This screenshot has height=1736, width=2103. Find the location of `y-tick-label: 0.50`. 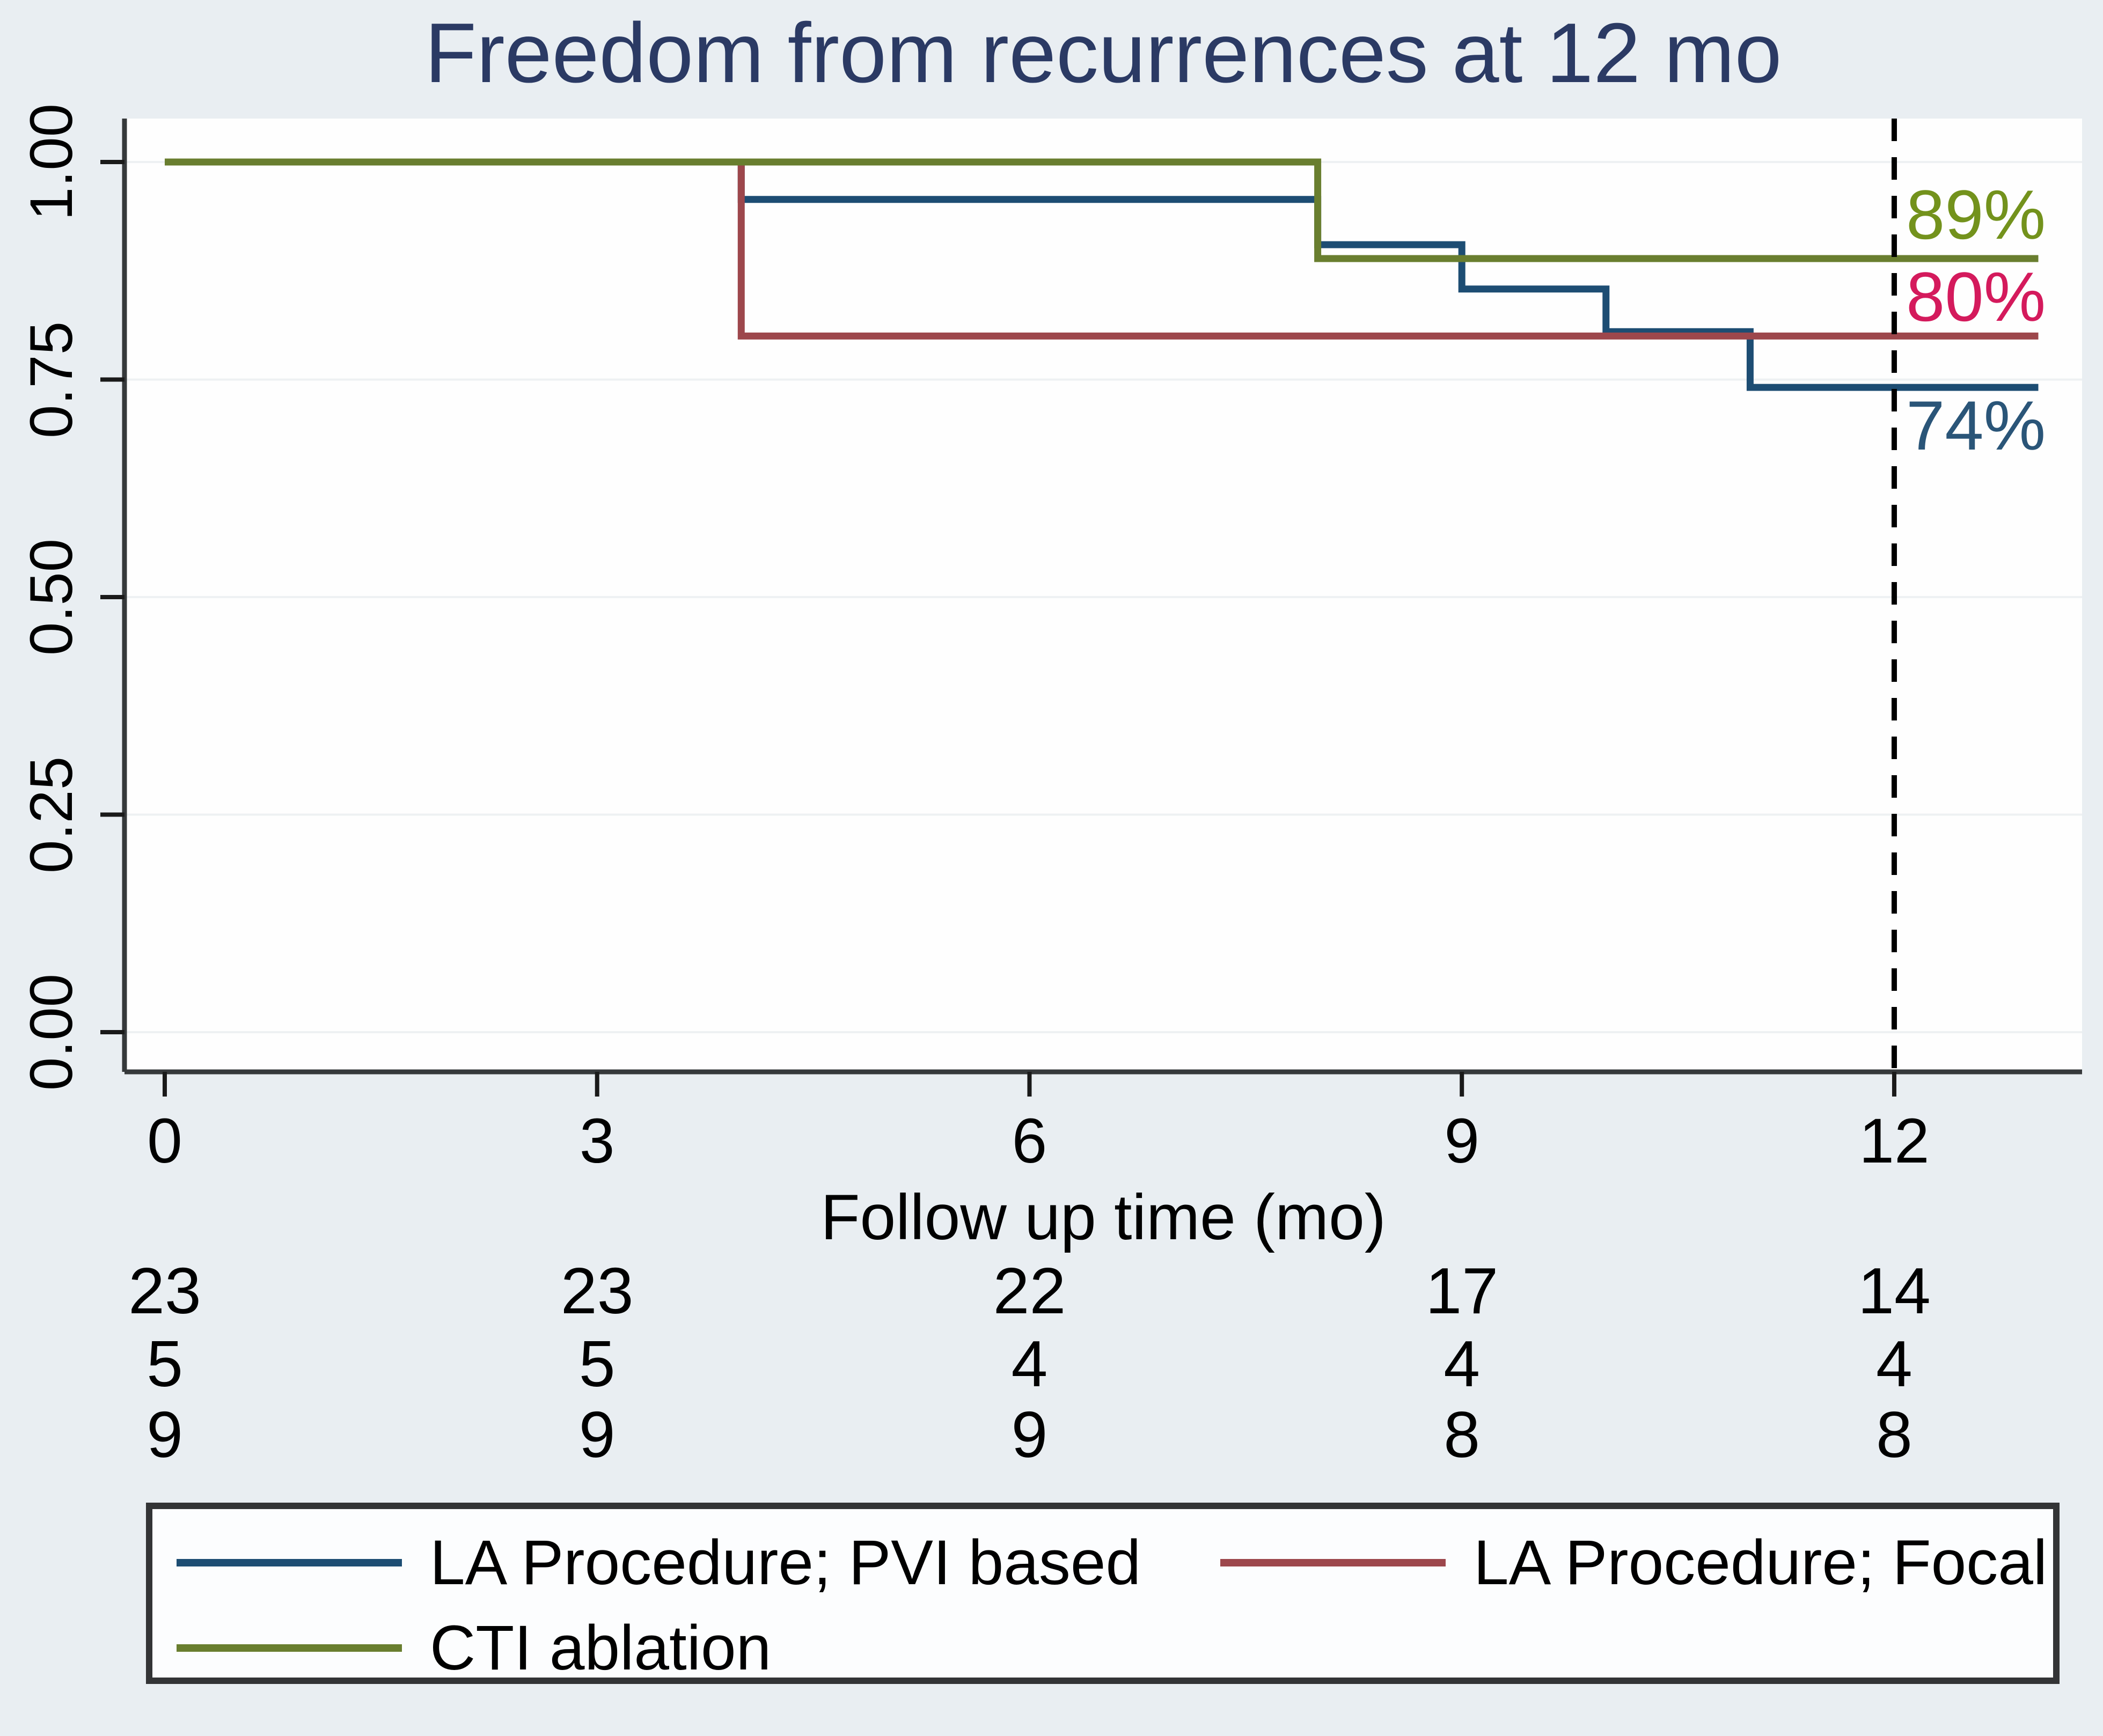

y-tick-label: 0.50 is located at coordinates (51, 597).